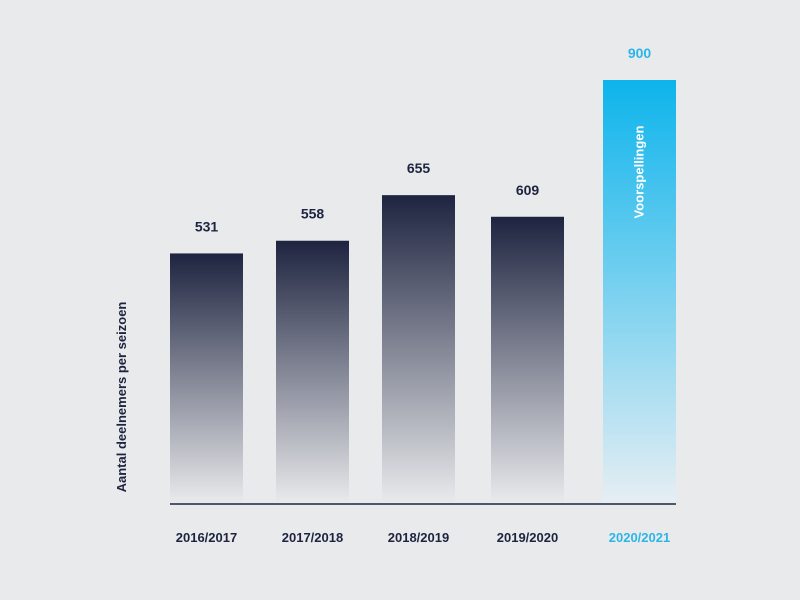 This screenshot has width=800, height=600. I want to click on x-tick-label: 2018/2019, so click(418, 537).